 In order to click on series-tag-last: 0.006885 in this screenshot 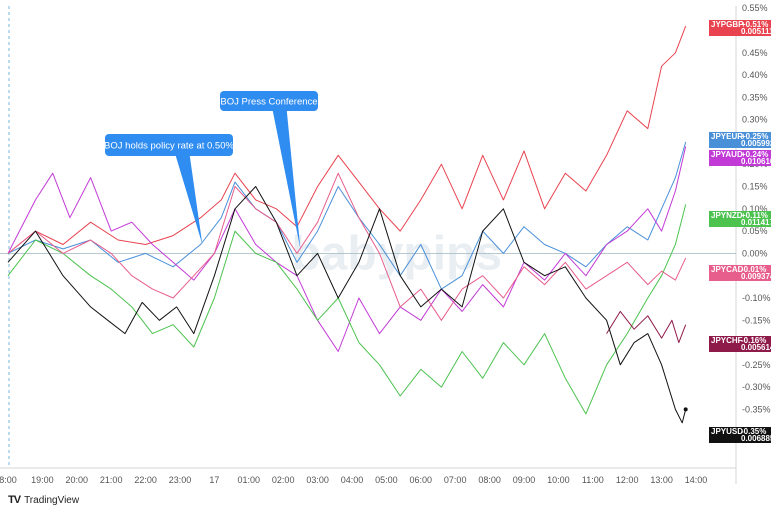, I will do `click(758, 438)`.